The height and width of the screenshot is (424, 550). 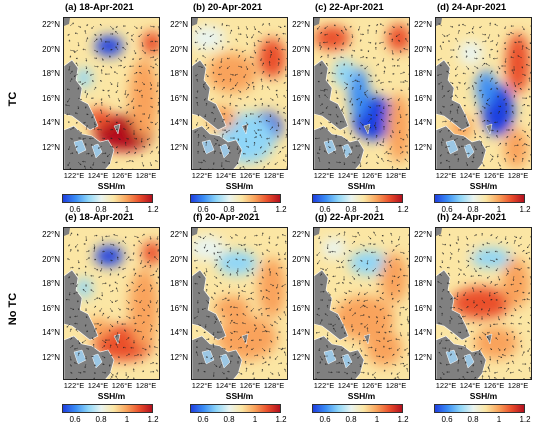 What do you see at coordinates (227, 7) in the screenshot?
I see `panel-title: (b) 20-Apr-2021` at bounding box center [227, 7].